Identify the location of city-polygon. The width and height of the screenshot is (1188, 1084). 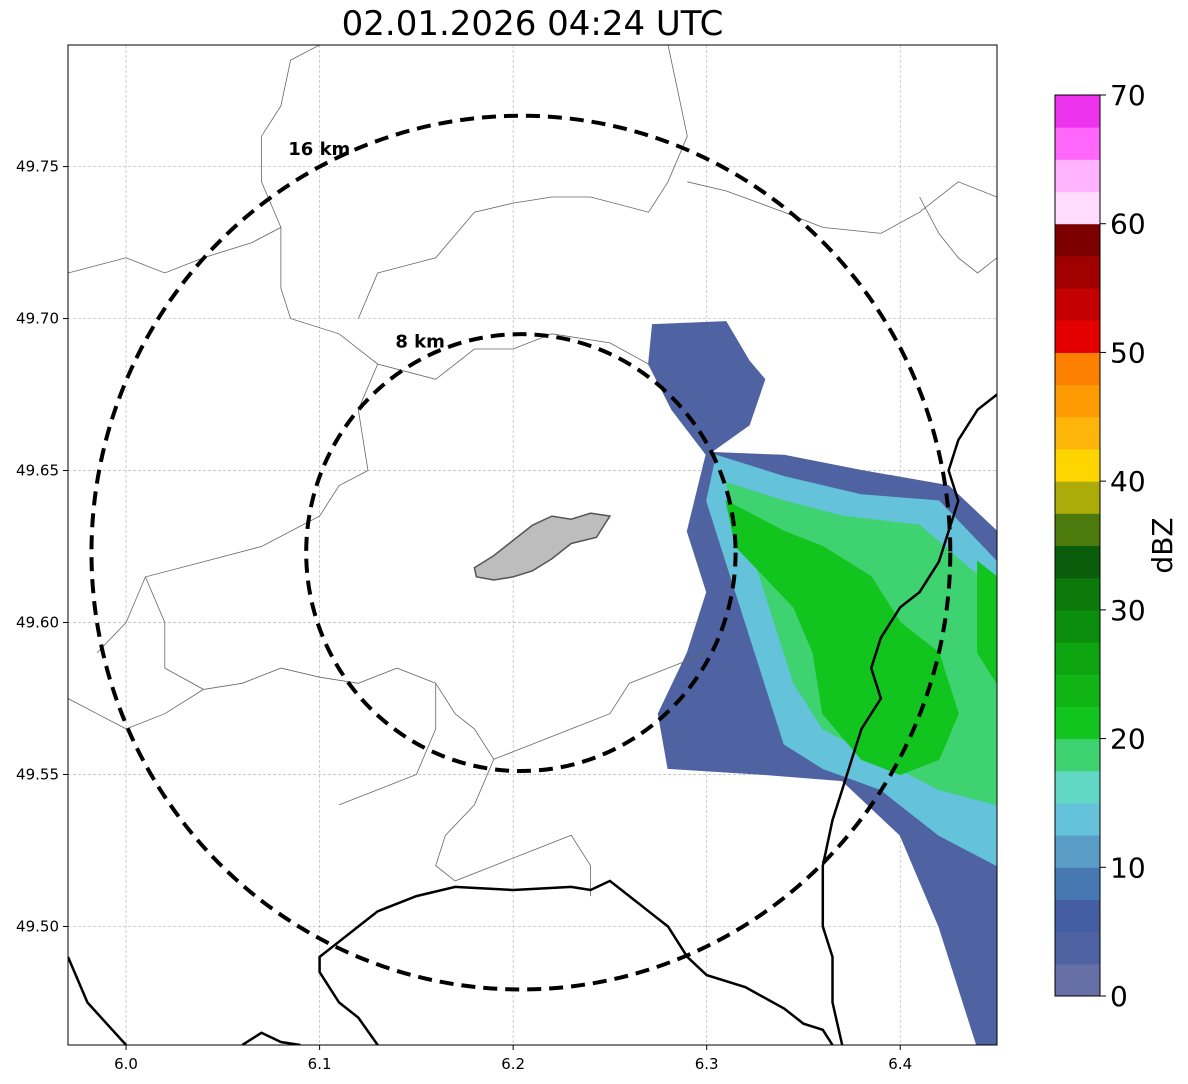
(542, 546).